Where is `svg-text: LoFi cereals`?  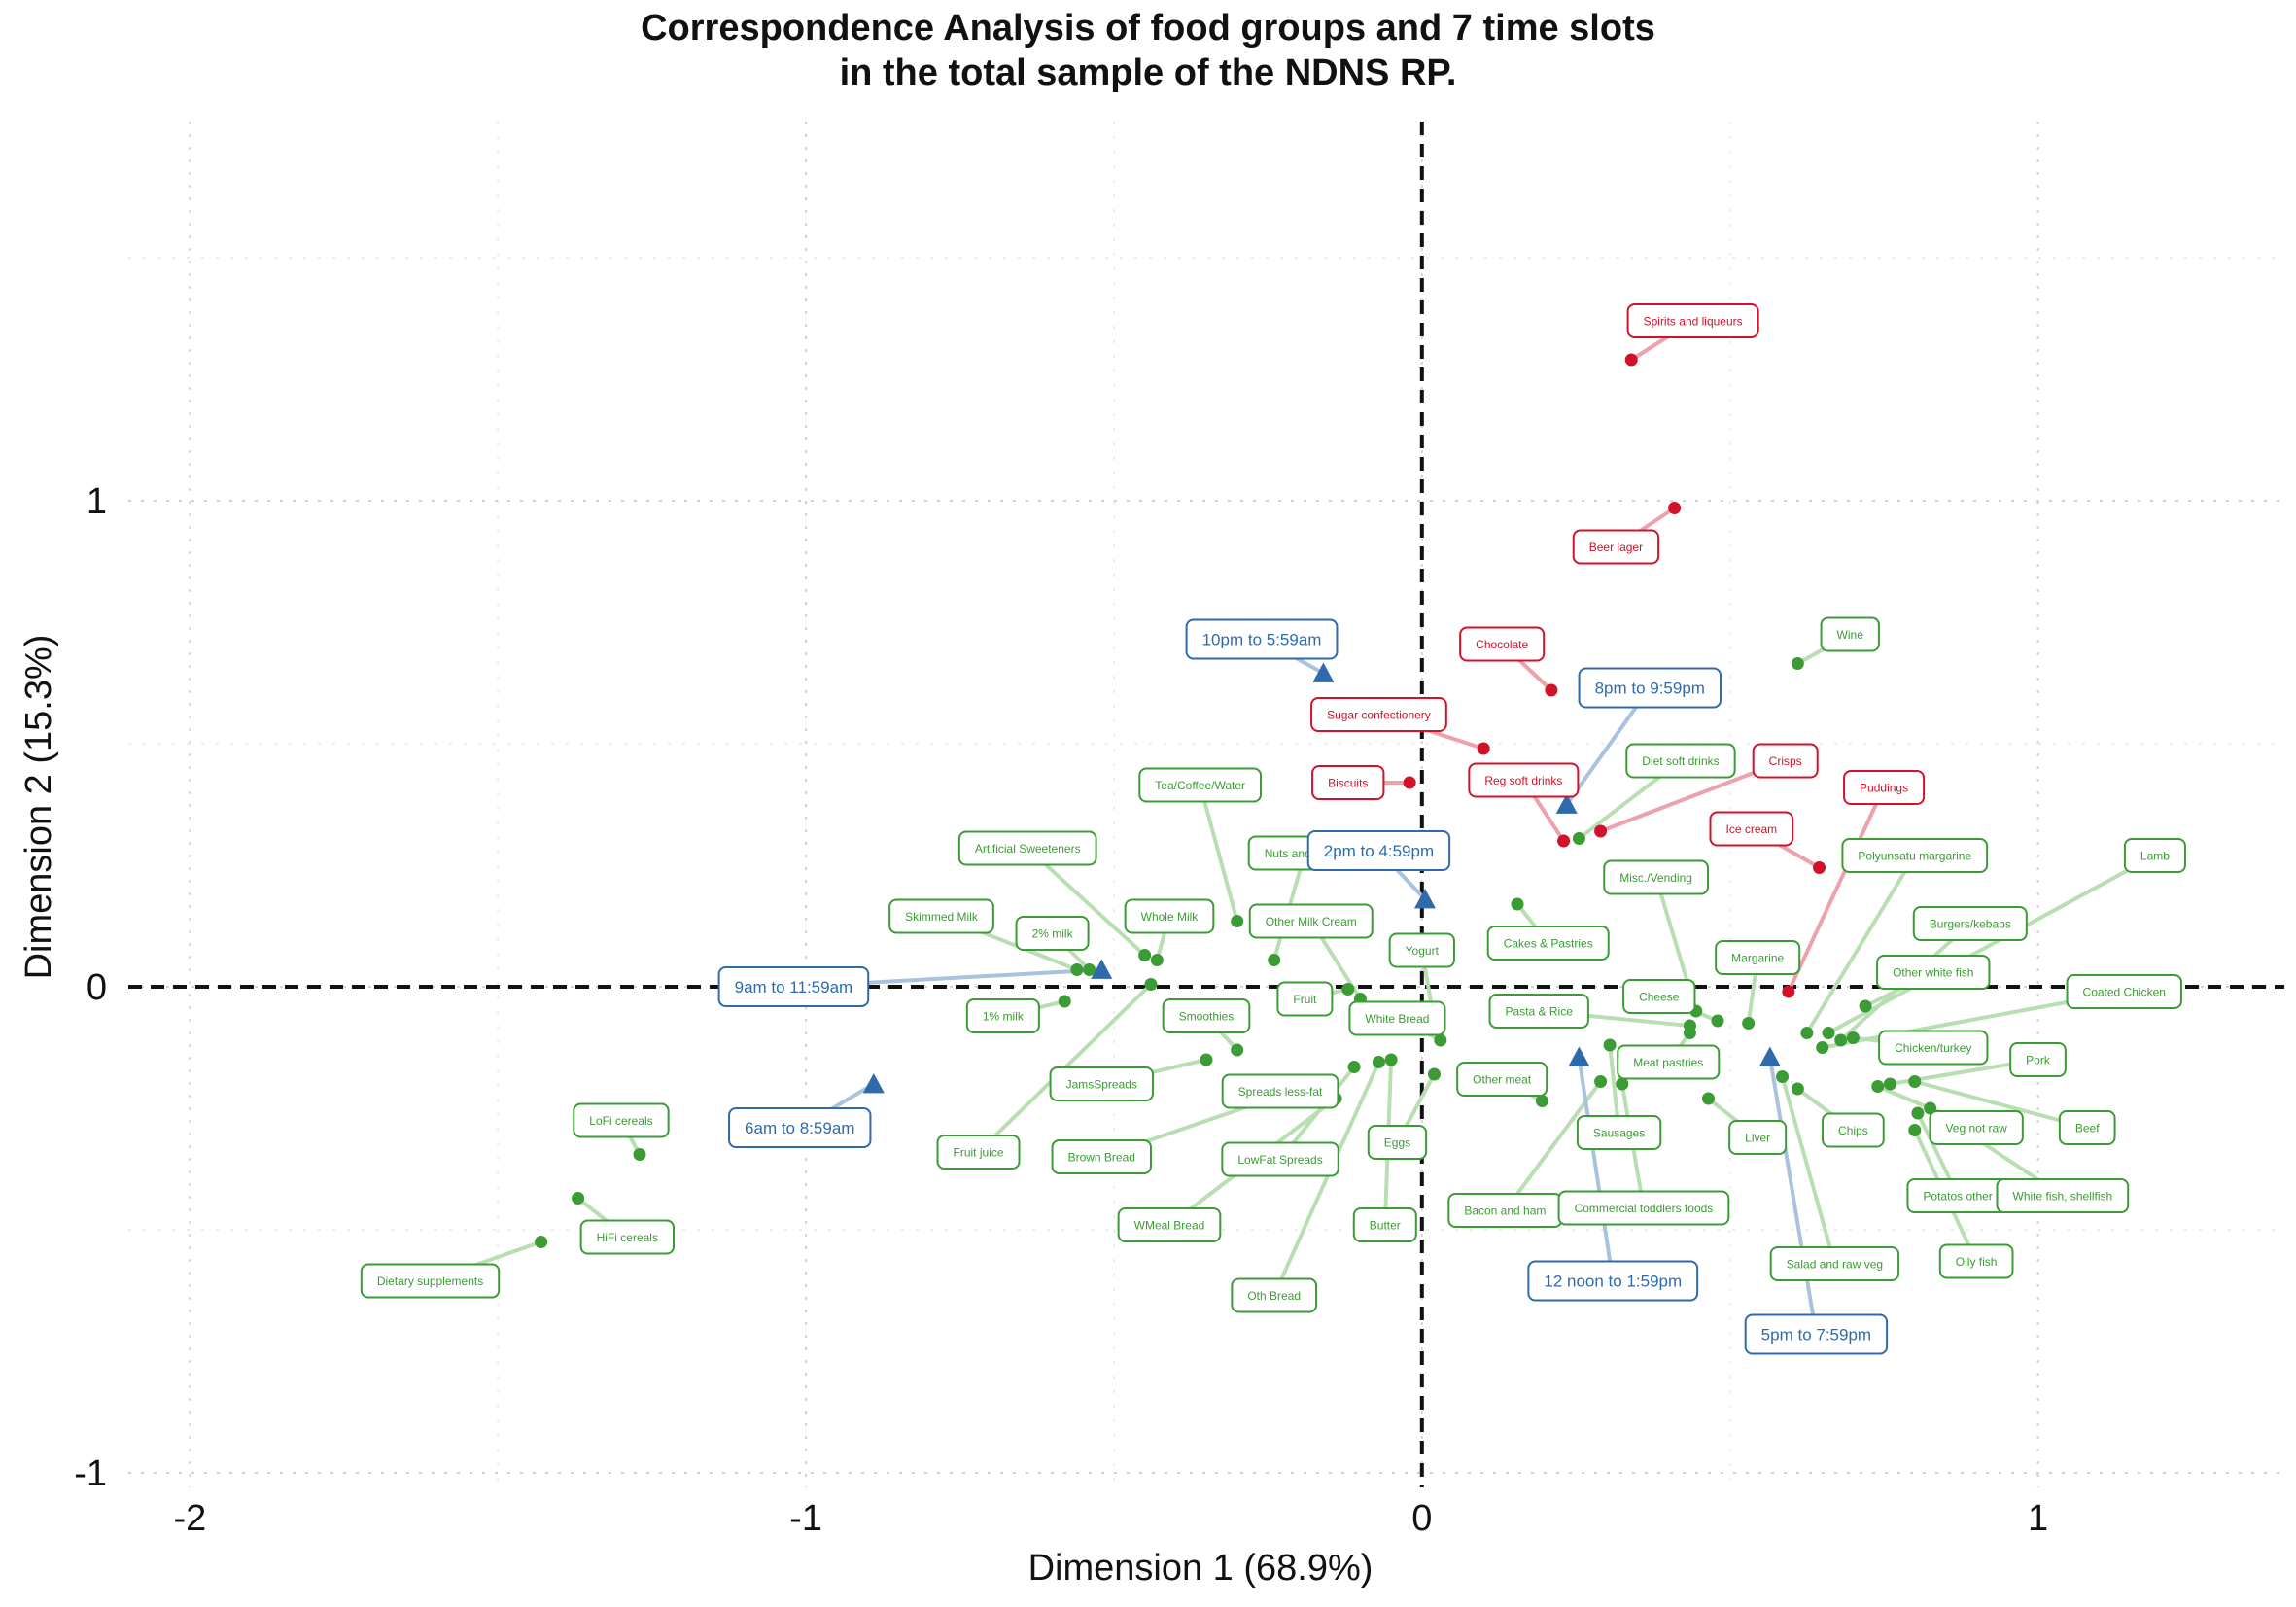
svg-text: LoFi cereals is located at coordinates (620, 1121).